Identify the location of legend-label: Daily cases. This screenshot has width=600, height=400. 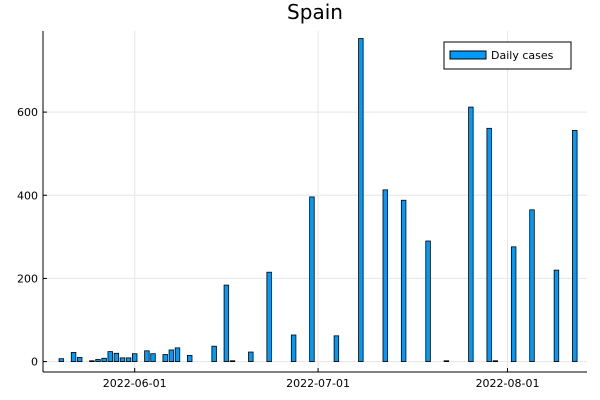
(522, 55).